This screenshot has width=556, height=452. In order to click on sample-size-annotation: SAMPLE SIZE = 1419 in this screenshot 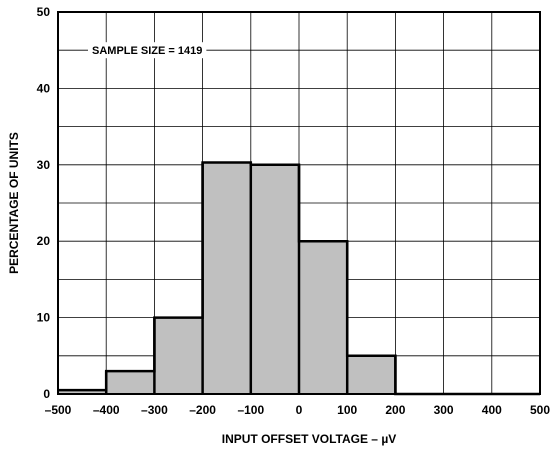, I will do `click(147, 51)`.